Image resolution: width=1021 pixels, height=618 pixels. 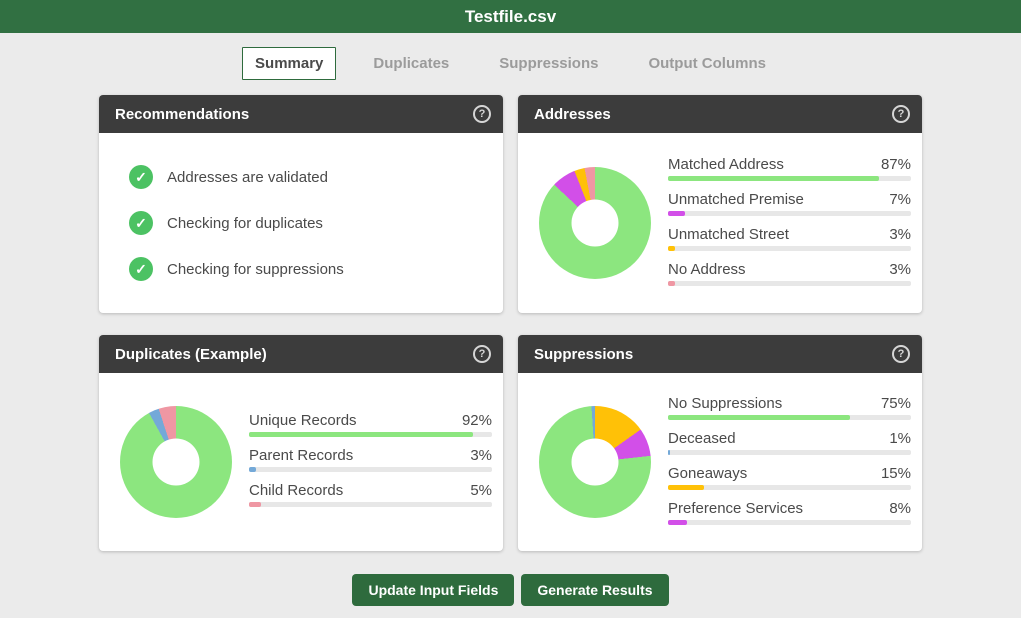 I want to click on legend-row: Child Records 5%, so click(x=370, y=494).